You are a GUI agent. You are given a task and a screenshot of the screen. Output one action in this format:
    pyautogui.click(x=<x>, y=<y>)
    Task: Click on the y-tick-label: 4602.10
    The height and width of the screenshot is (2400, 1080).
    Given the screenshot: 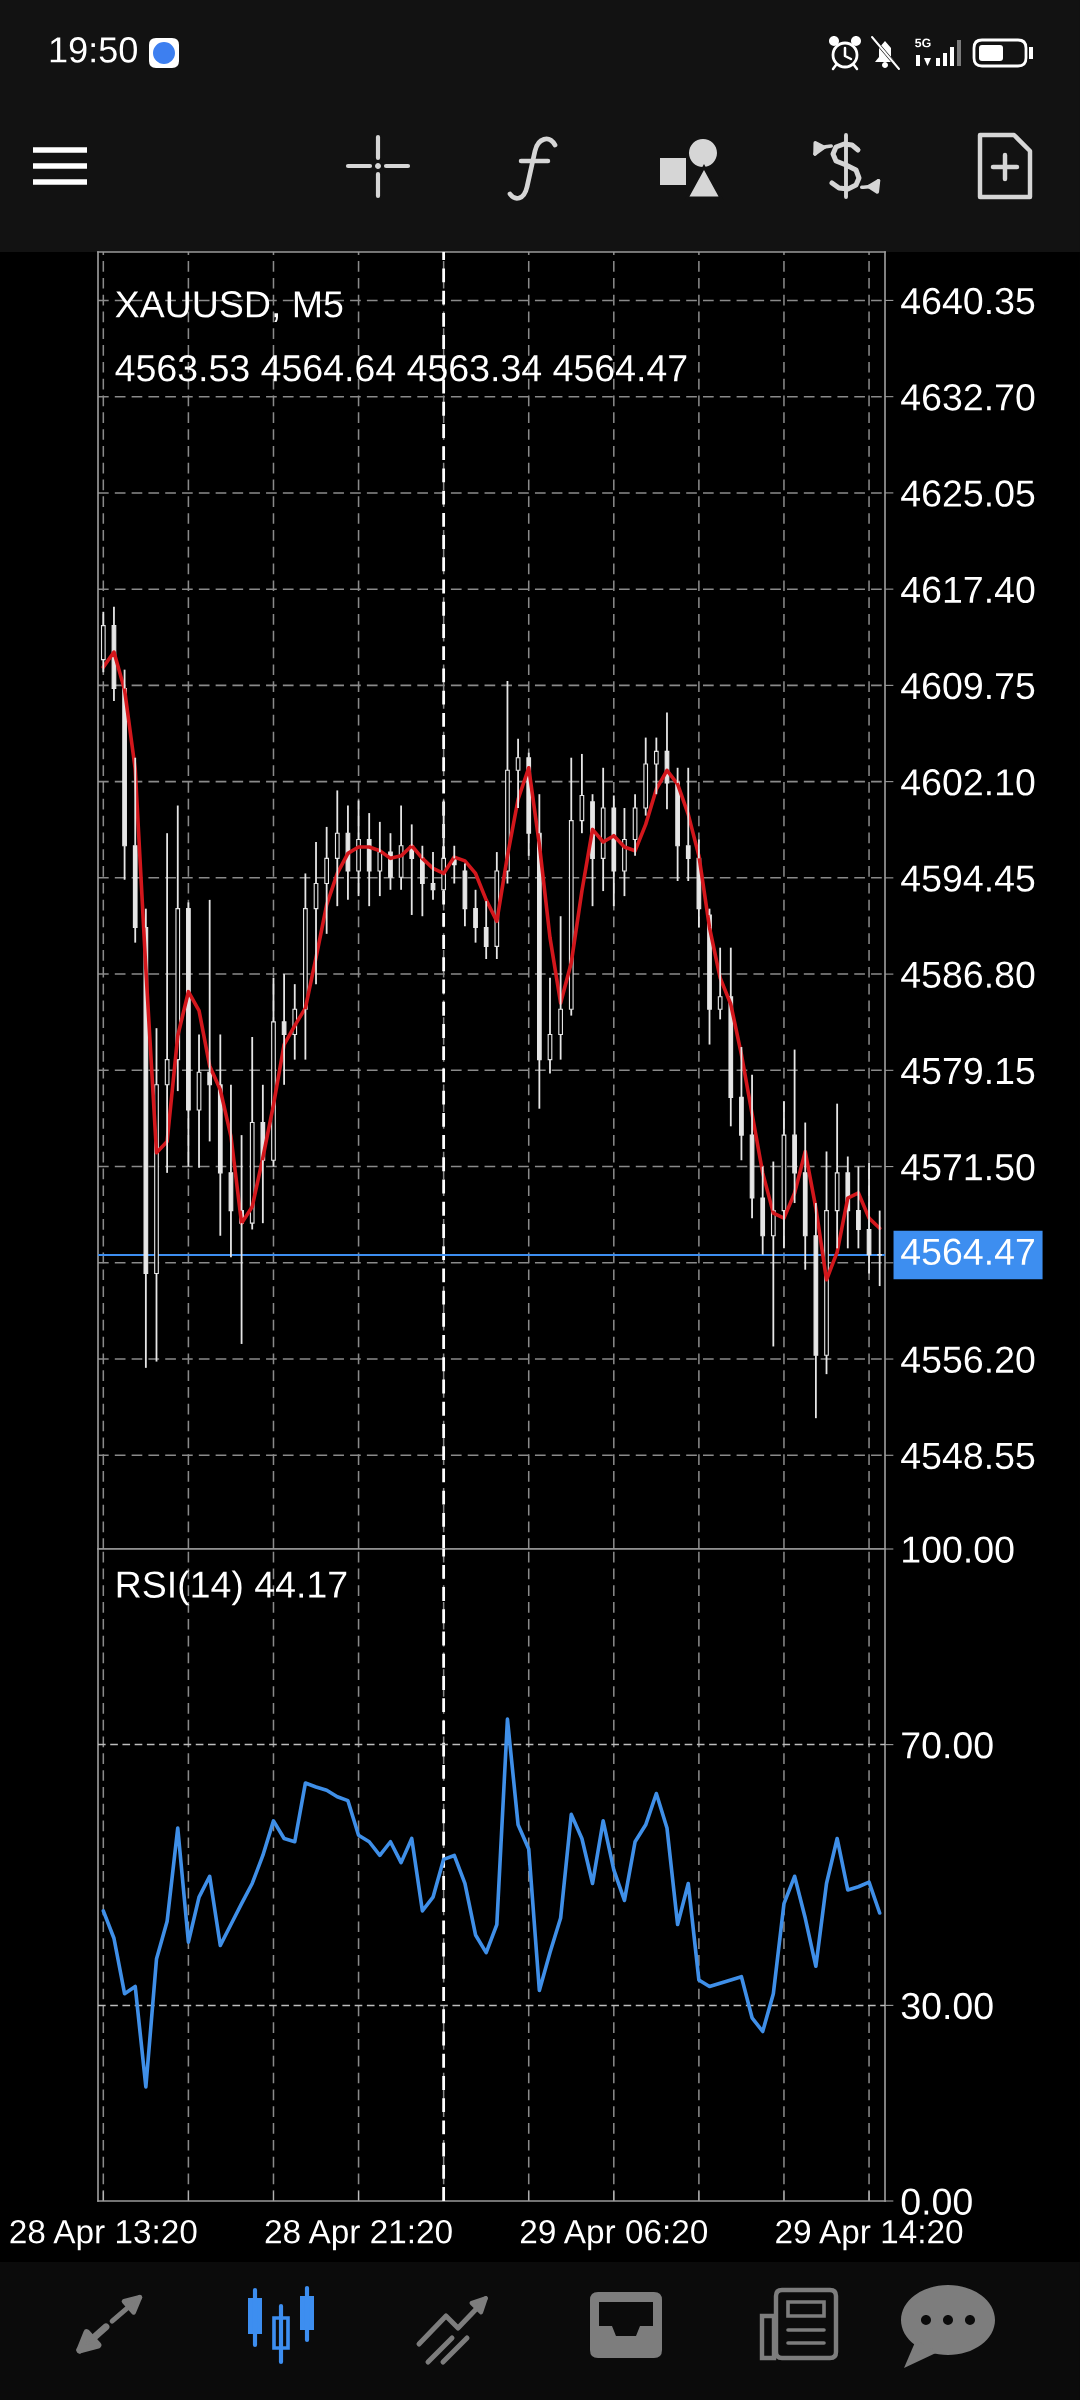 What is the action you would take?
    pyautogui.click(x=968, y=782)
    